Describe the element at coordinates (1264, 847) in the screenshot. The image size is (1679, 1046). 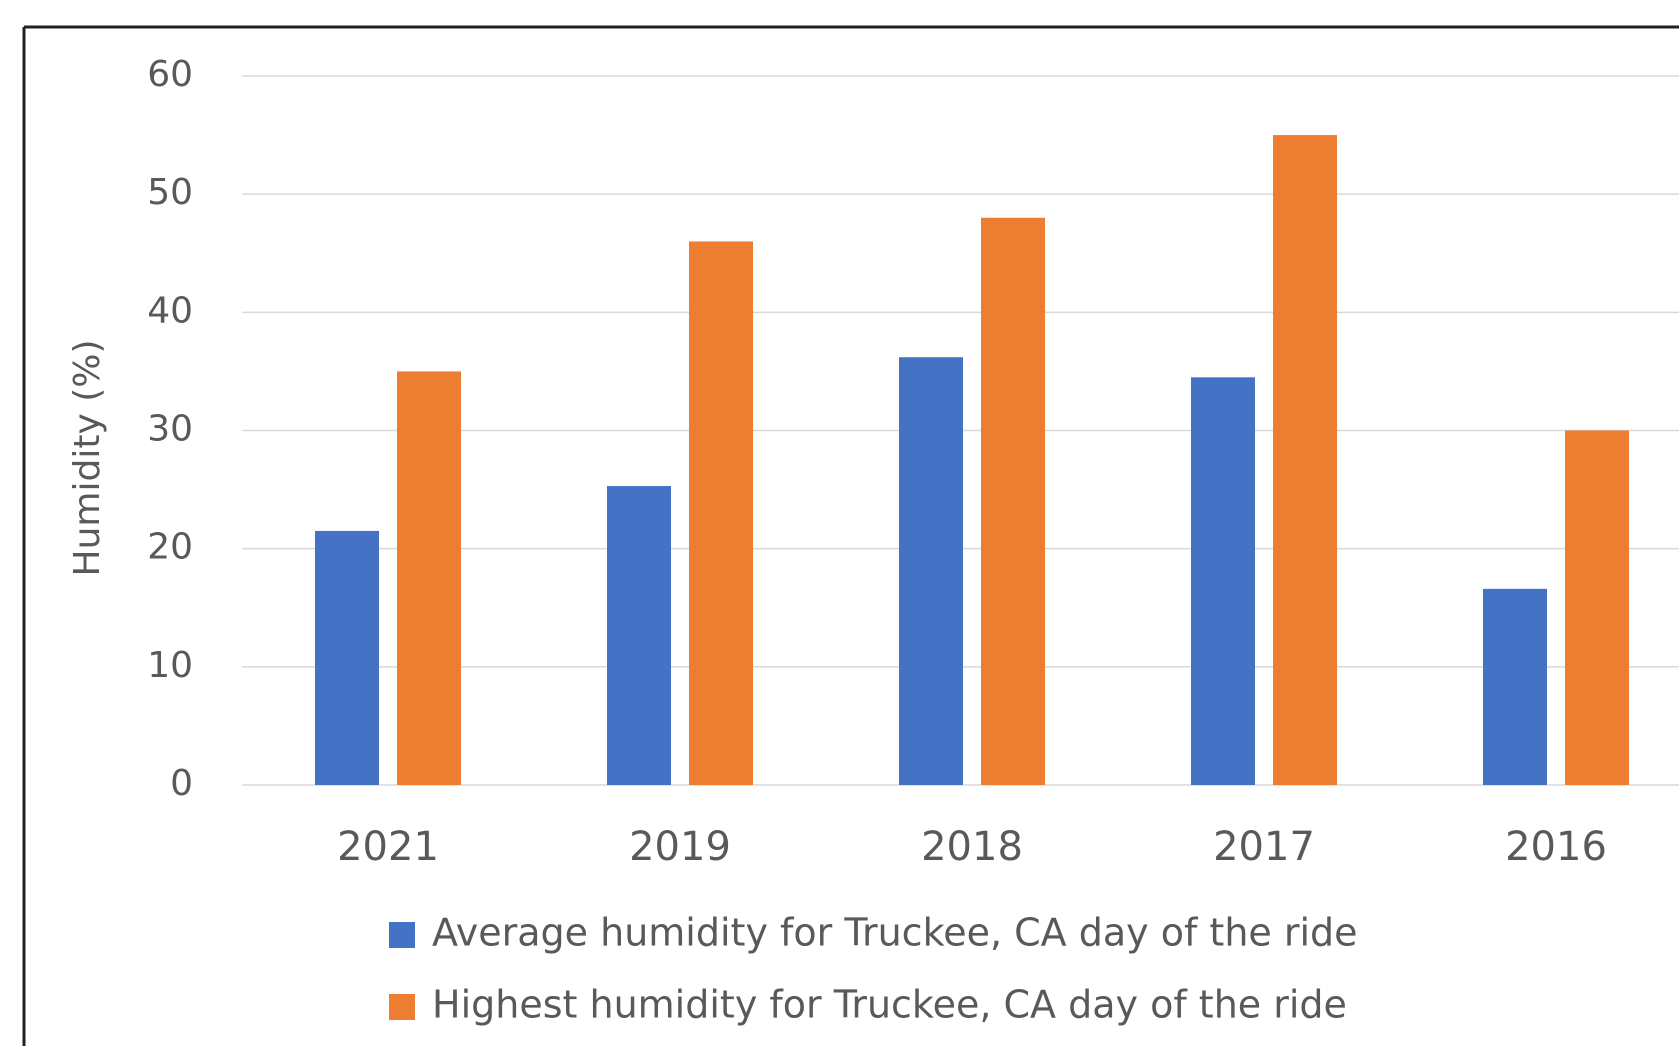
I see `x-tick-label: 2017` at that location.